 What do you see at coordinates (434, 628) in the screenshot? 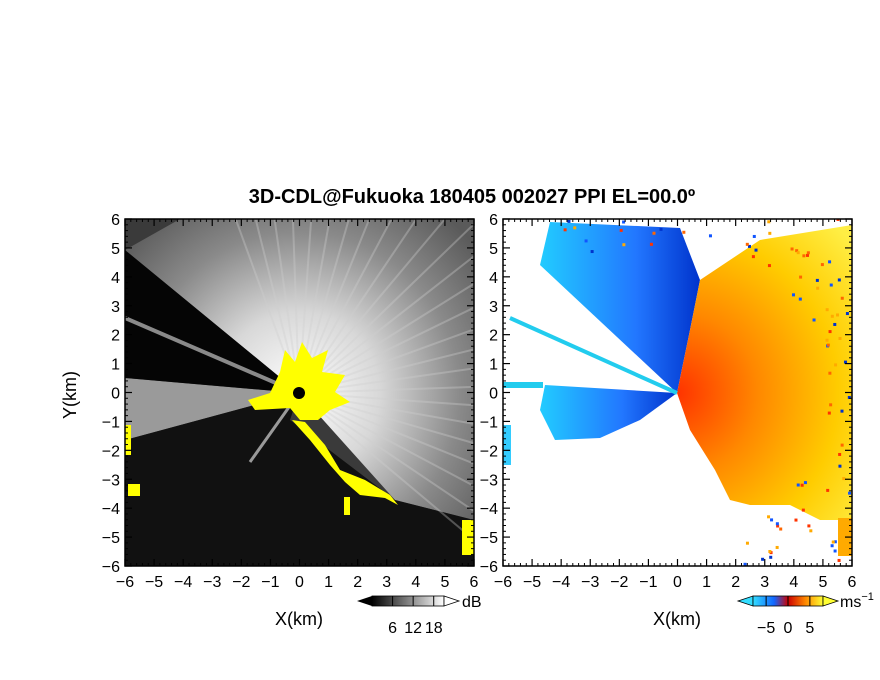
I see `colorbar-tick-label: 18` at bounding box center [434, 628].